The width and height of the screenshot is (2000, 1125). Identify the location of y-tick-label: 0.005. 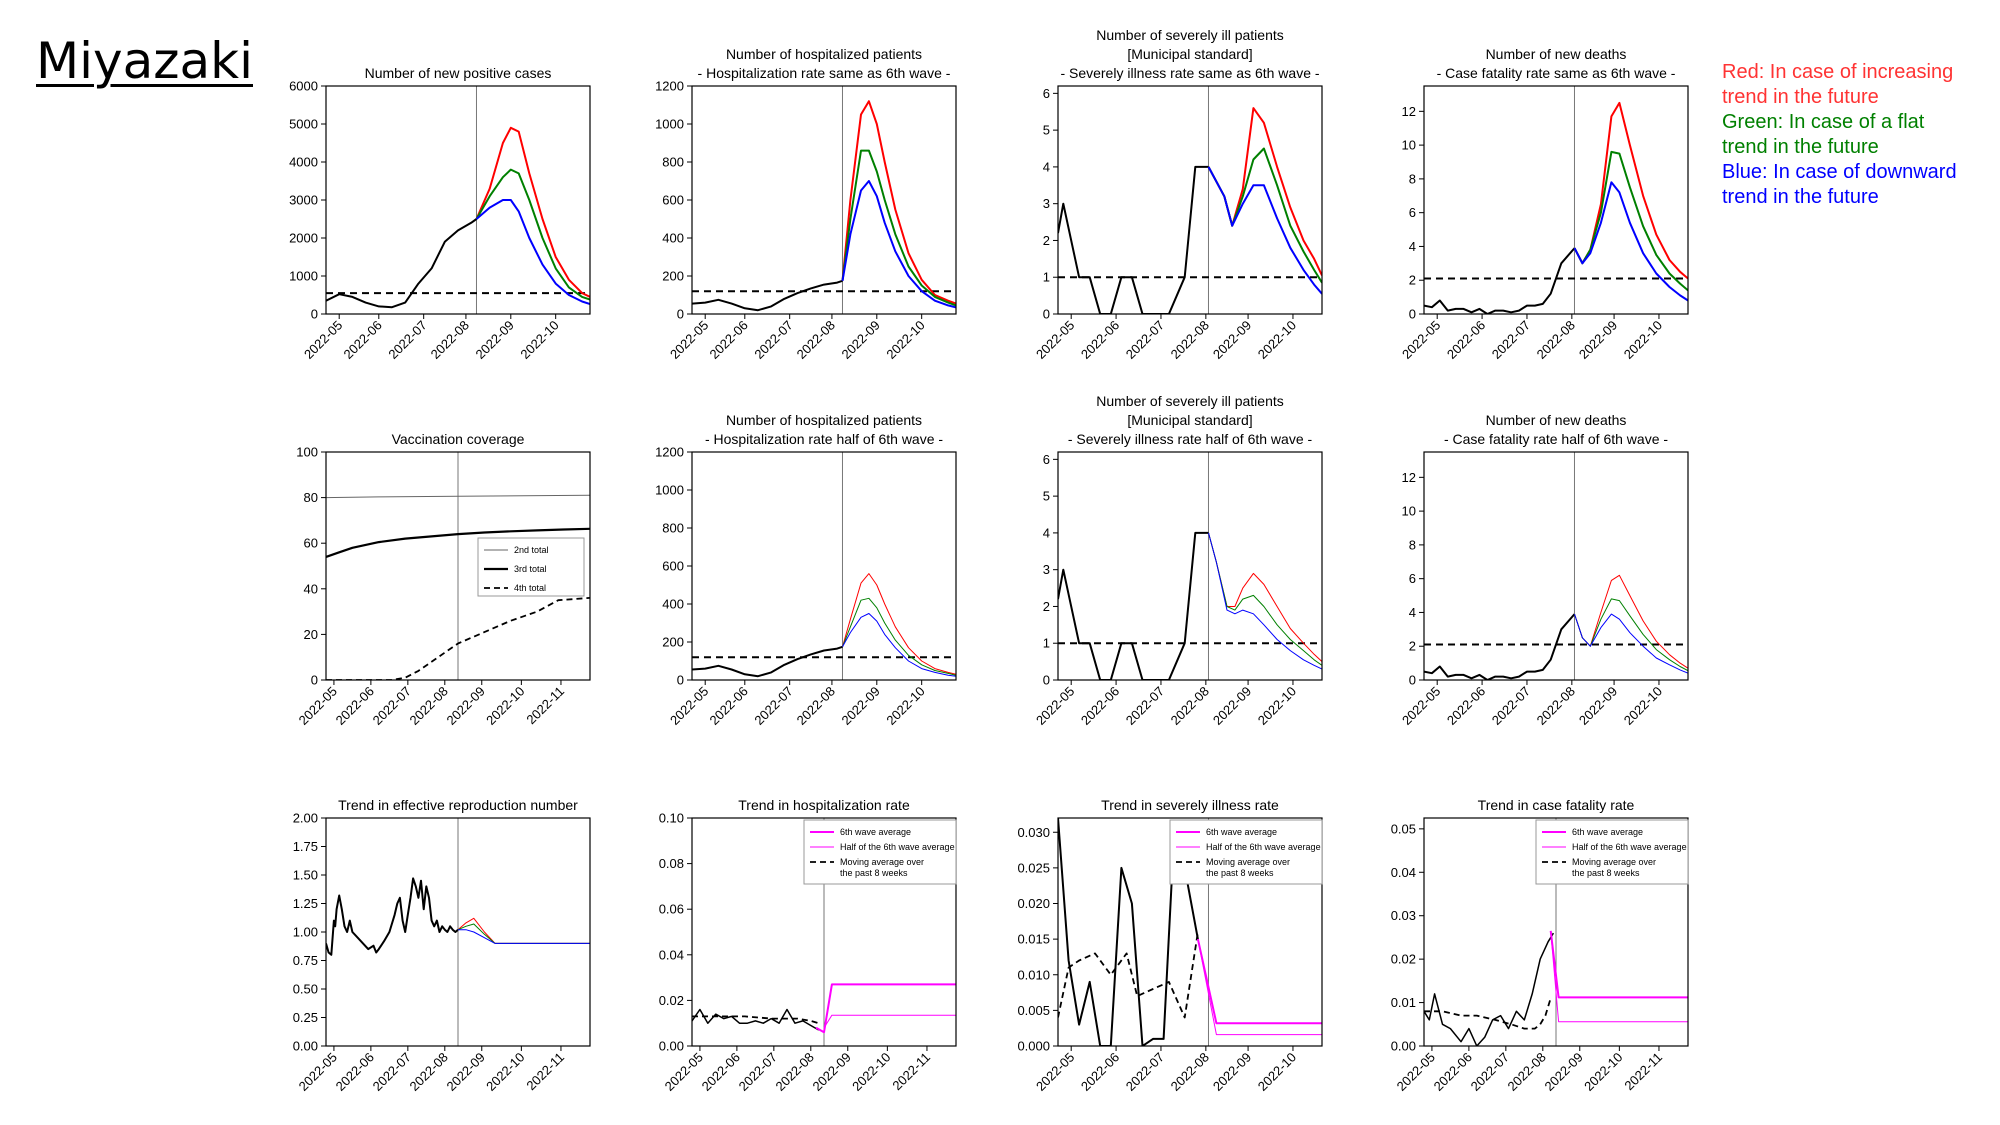
(1033, 1010).